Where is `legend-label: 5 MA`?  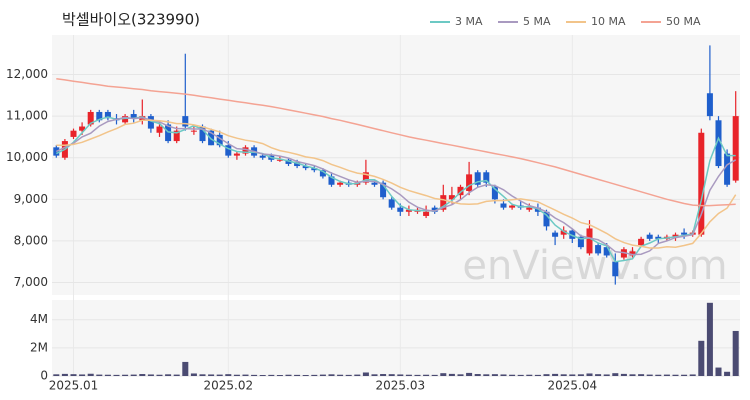
legend-label: 5 MA is located at coordinates (537, 21).